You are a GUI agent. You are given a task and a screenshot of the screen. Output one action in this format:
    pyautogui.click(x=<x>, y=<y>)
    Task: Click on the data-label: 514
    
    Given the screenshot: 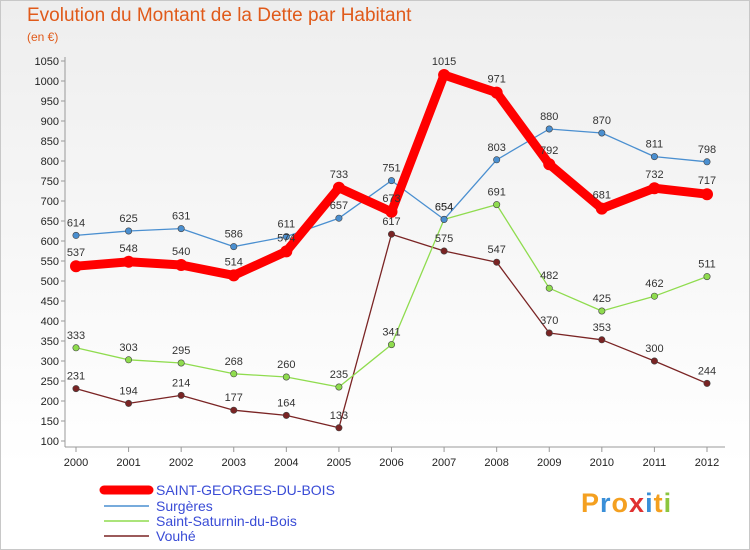 What is the action you would take?
    pyautogui.click(x=234, y=262)
    